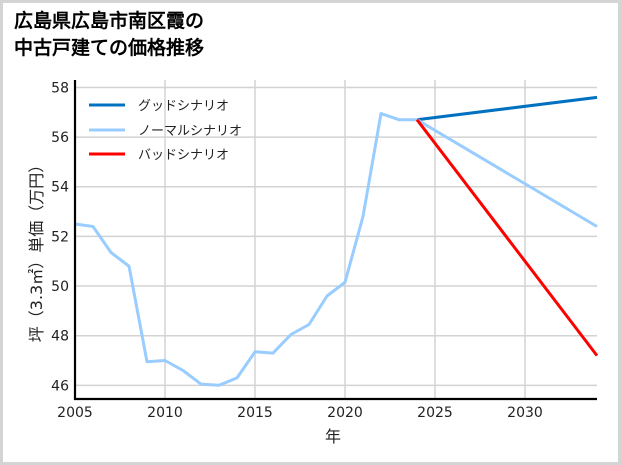 This screenshot has height=465, width=621. What do you see at coordinates (60, 337) in the screenshot?
I see `y-tick-label: 48` at bounding box center [60, 337].